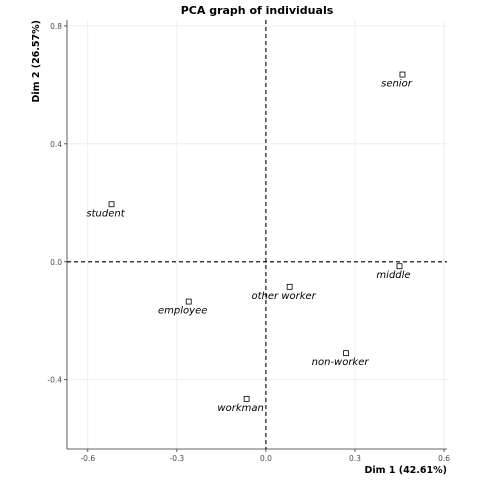  Describe the element at coordinates (56, 144) in the screenshot. I see `y-tick-label: 0.4` at that location.